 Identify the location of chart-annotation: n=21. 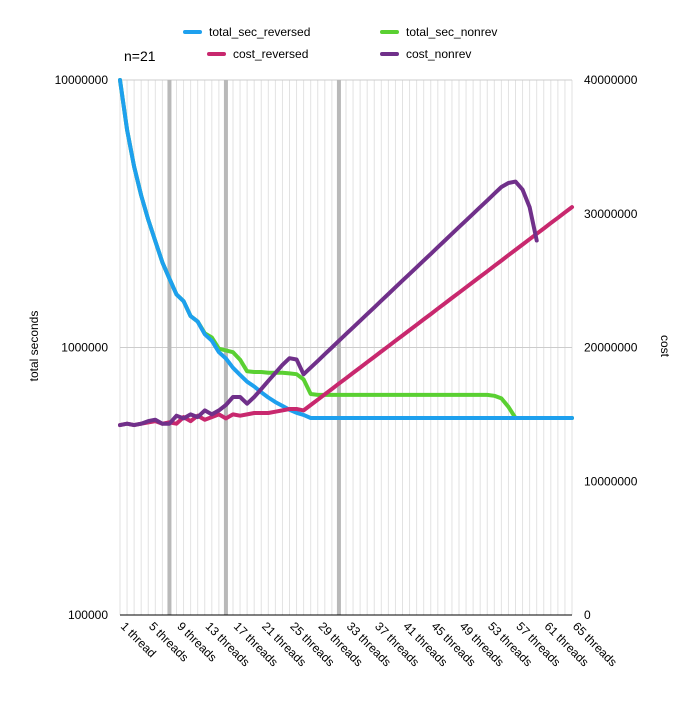
(140, 56).